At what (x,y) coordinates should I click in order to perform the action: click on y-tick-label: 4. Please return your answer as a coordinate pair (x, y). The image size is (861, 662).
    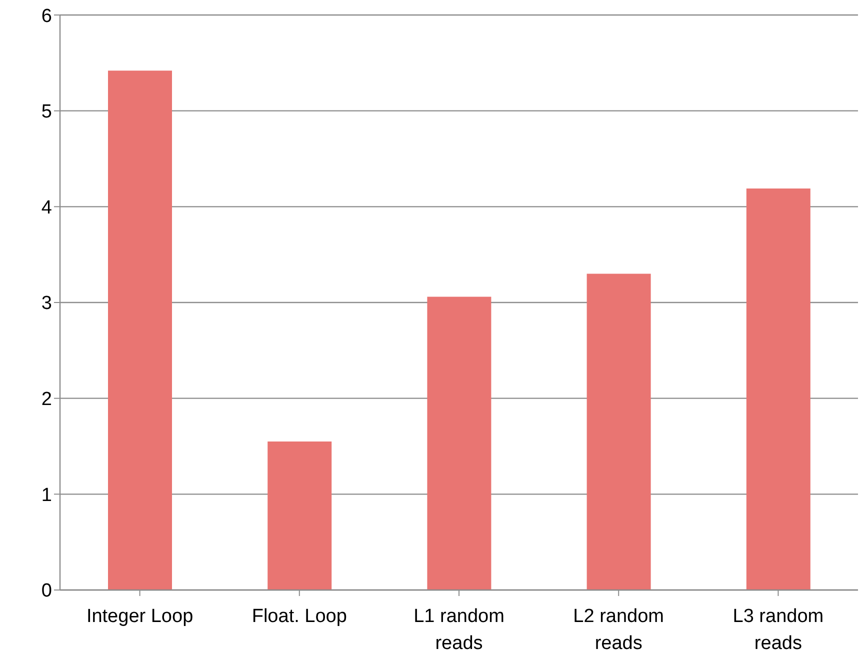
    Looking at the image, I should click on (46, 207).